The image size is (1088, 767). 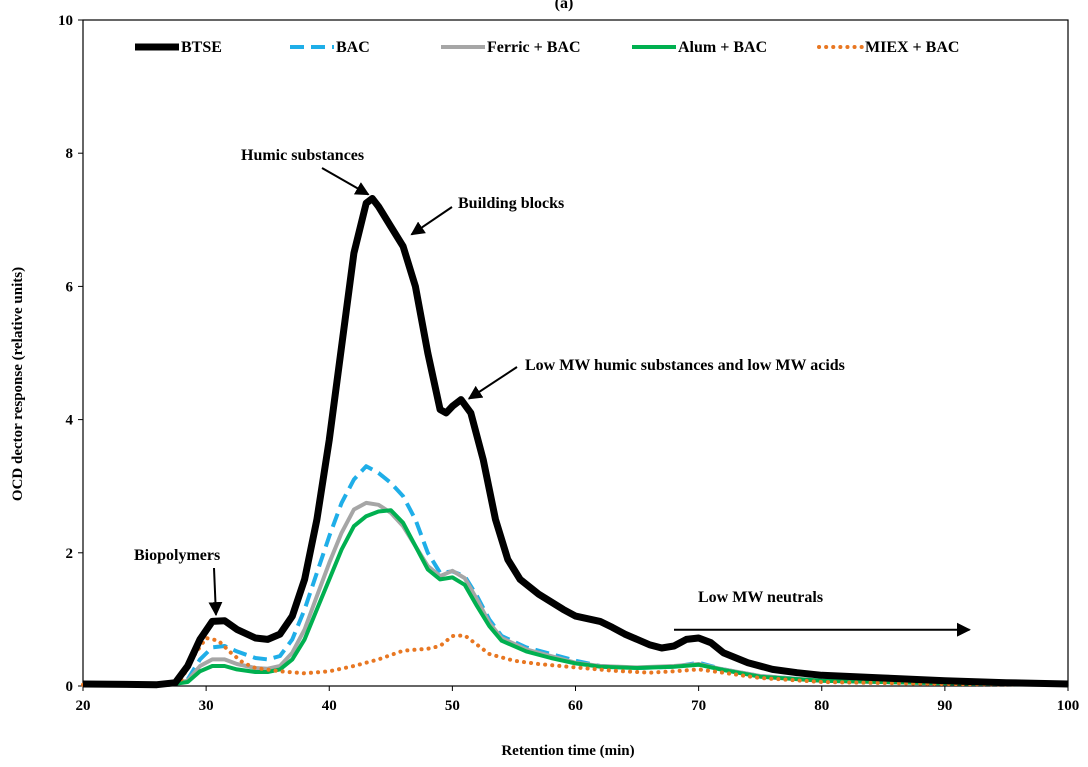 I want to click on y-tick-label: 10, so click(x=65, y=21).